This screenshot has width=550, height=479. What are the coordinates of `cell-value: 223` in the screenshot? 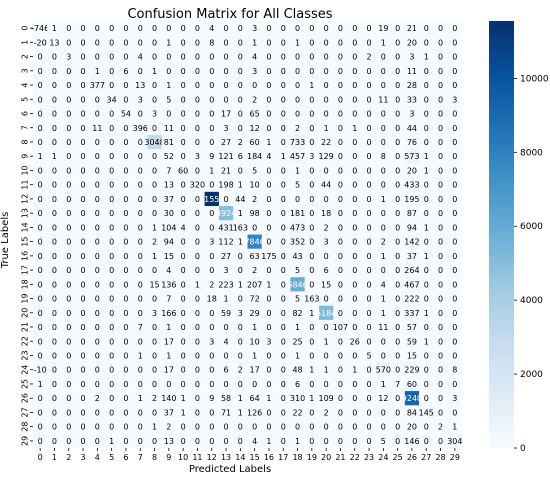 It's located at (225, 284).